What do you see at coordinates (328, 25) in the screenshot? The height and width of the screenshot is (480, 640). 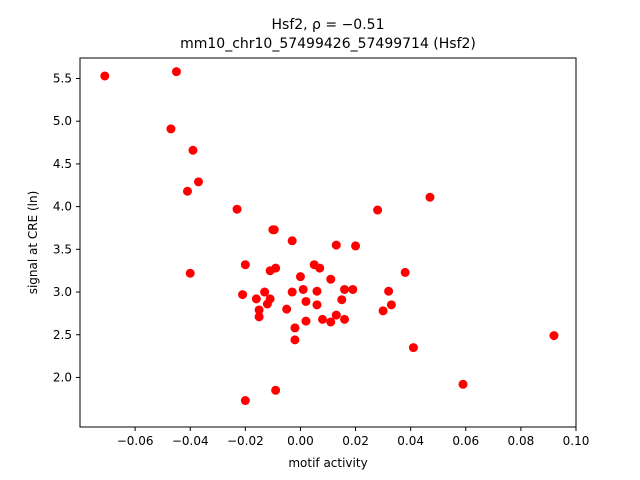 I see `chart-title-line1: Hsf2, ρ = −0.51` at bounding box center [328, 25].